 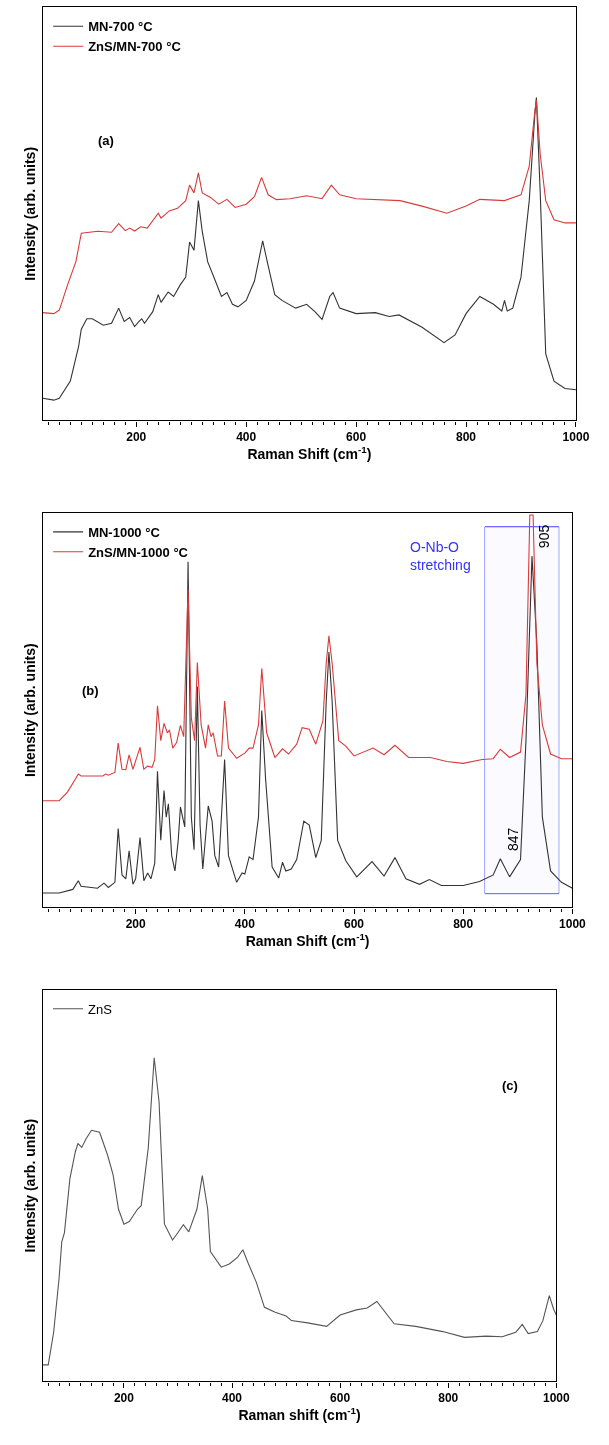 I want to click on annotation: 905, so click(x=543, y=536).